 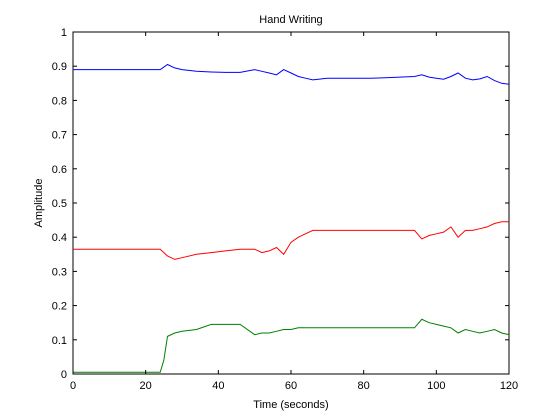 What do you see at coordinates (59, 307) in the screenshot?
I see `y-tick-label: 0.2` at bounding box center [59, 307].